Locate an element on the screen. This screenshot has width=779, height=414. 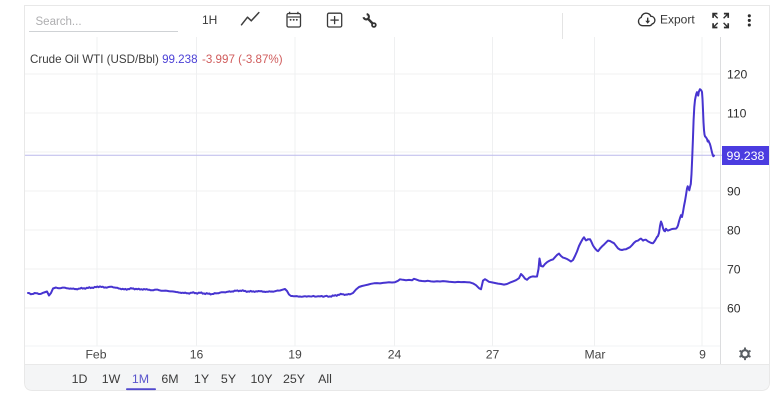
svg-text: 5Y is located at coordinates (228, 379).